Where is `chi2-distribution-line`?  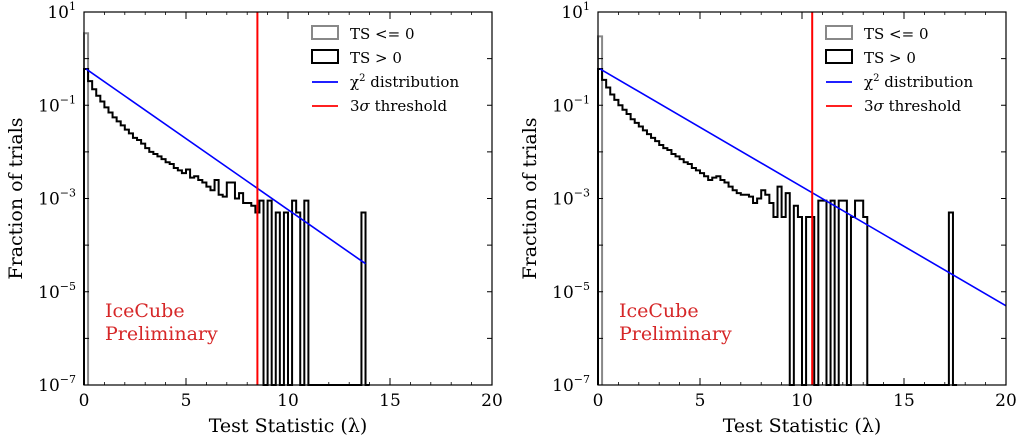 chi2-distribution-line is located at coordinates (225, 166).